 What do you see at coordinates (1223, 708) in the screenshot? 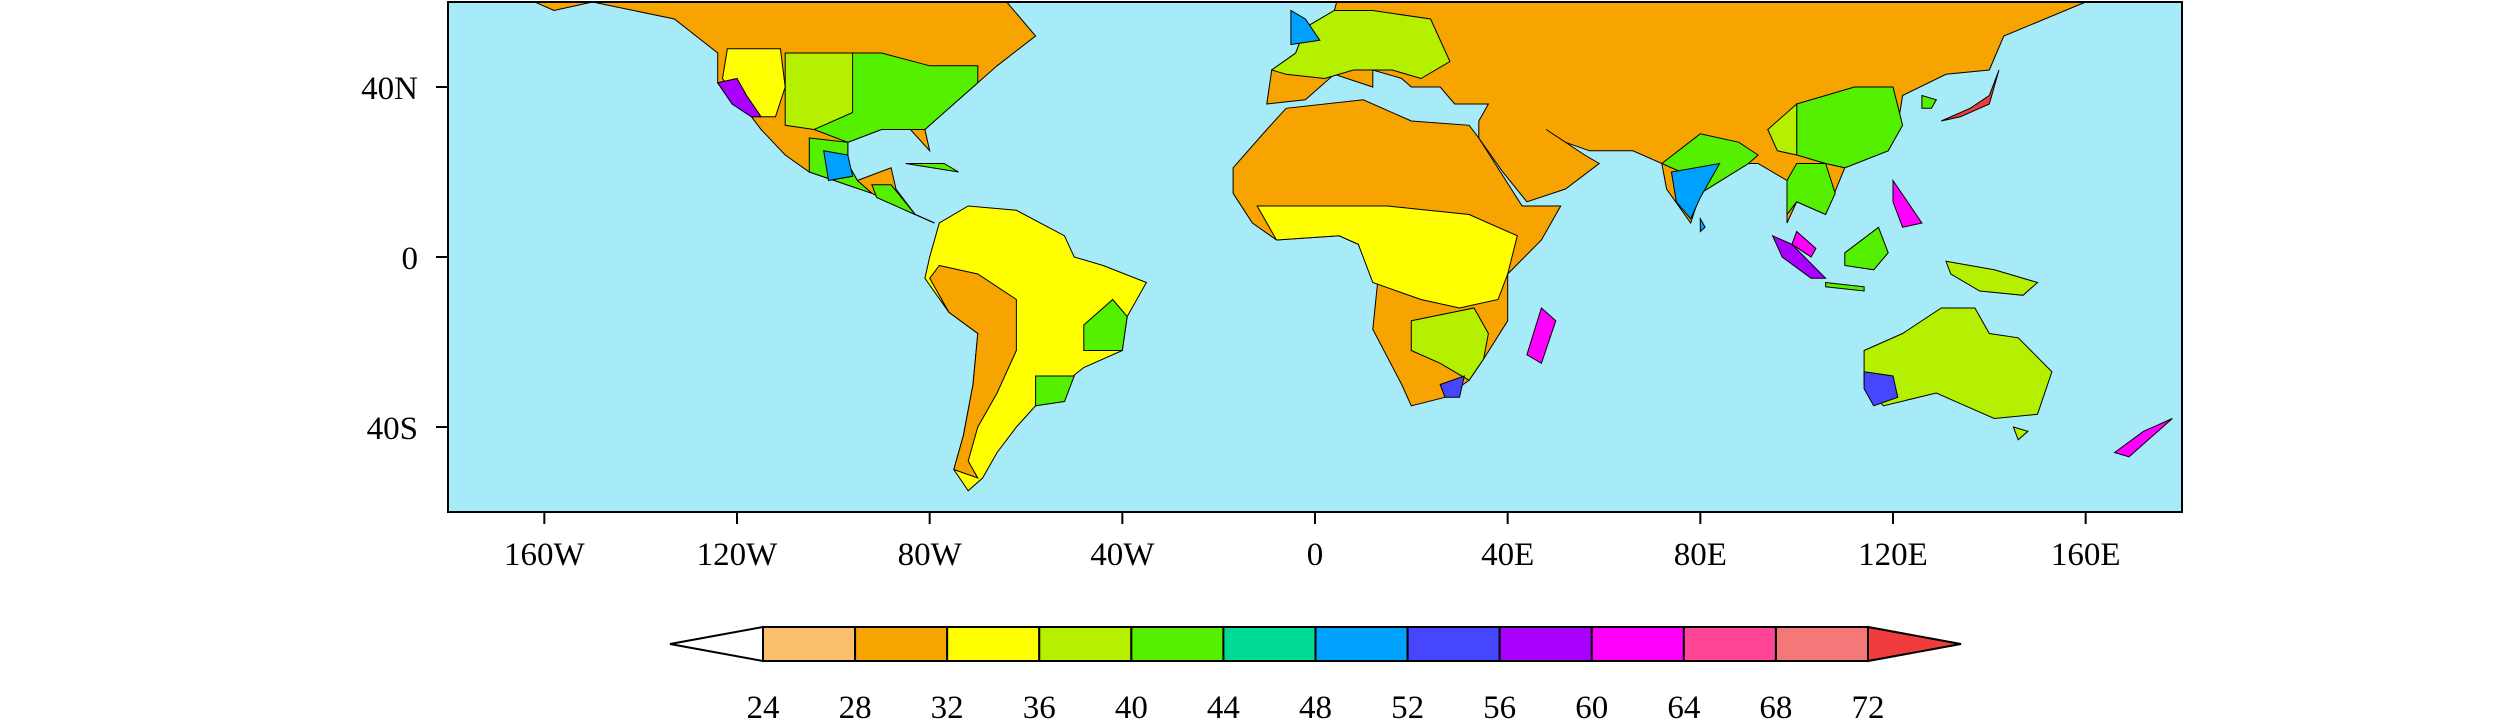
I see `colorbar-label: 44` at bounding box center [1223, 708].